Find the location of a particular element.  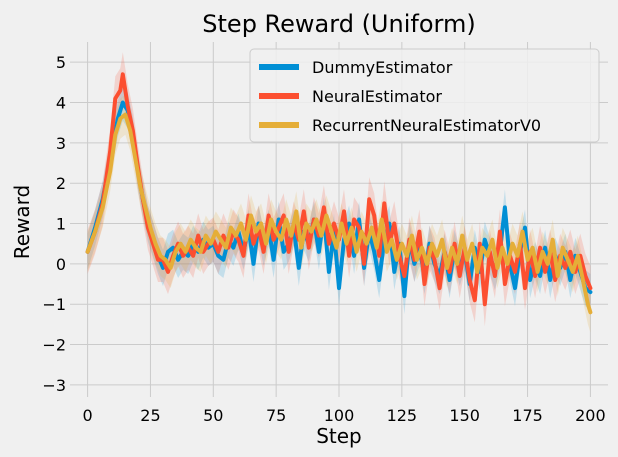

x-tick-label: 50 is located at coordinates (213, 415).